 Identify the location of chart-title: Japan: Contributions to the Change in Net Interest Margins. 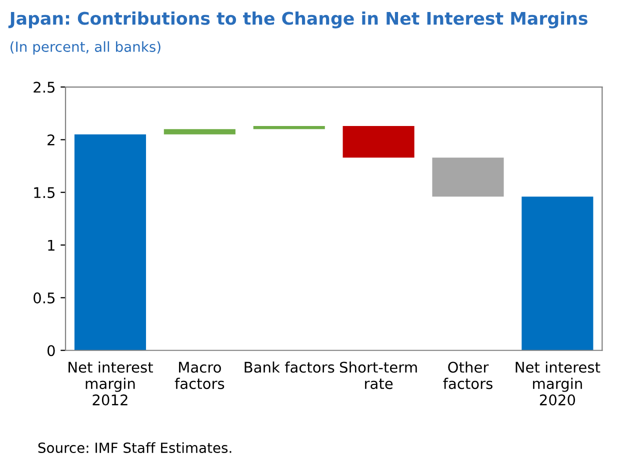
(298, 19).